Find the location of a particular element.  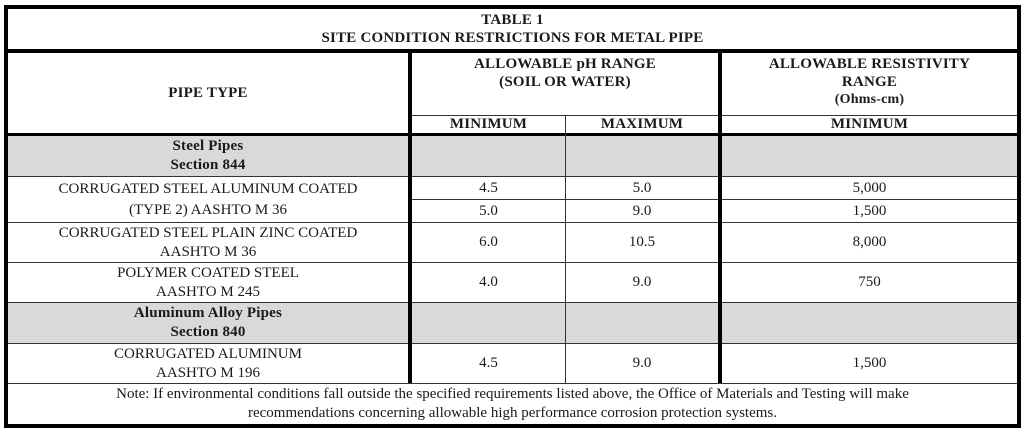

pipe-type-line2: AASHTO M 196 is located at coordinates (208, 372).